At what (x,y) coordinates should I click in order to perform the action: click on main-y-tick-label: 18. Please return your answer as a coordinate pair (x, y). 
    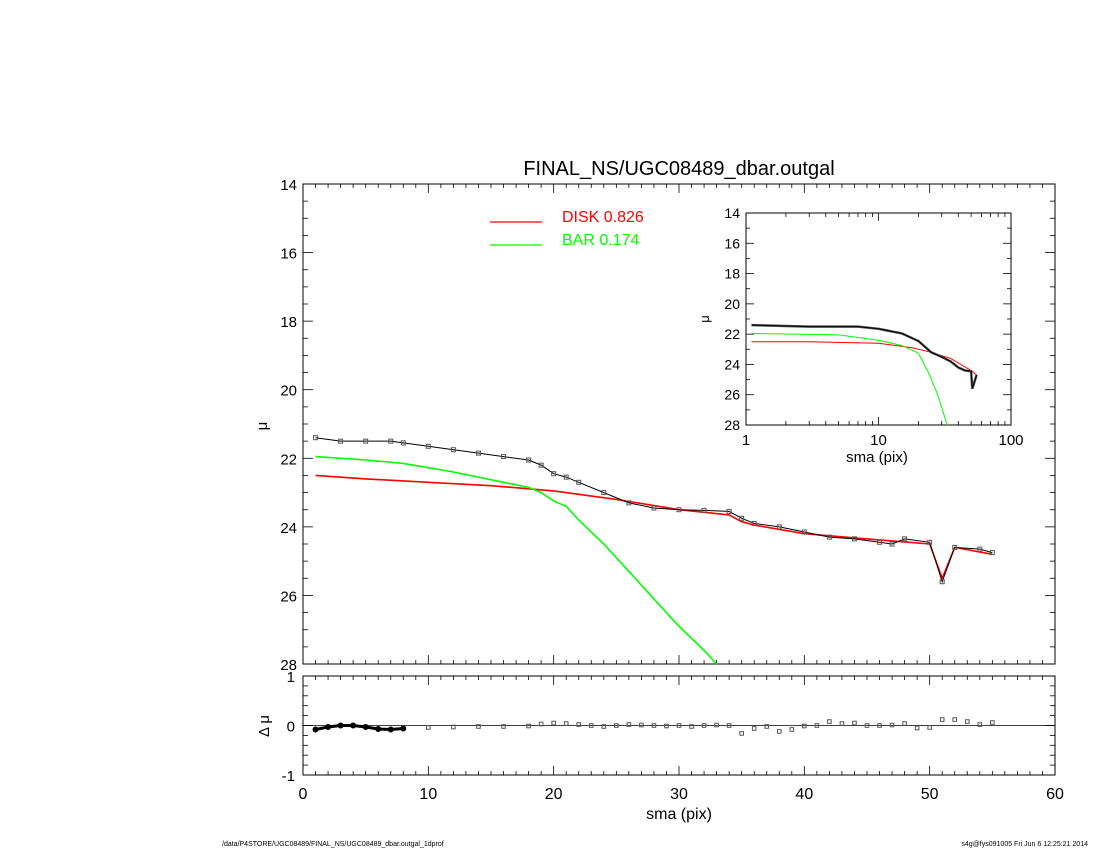
    Looking at the image, I should click on (288, 322).